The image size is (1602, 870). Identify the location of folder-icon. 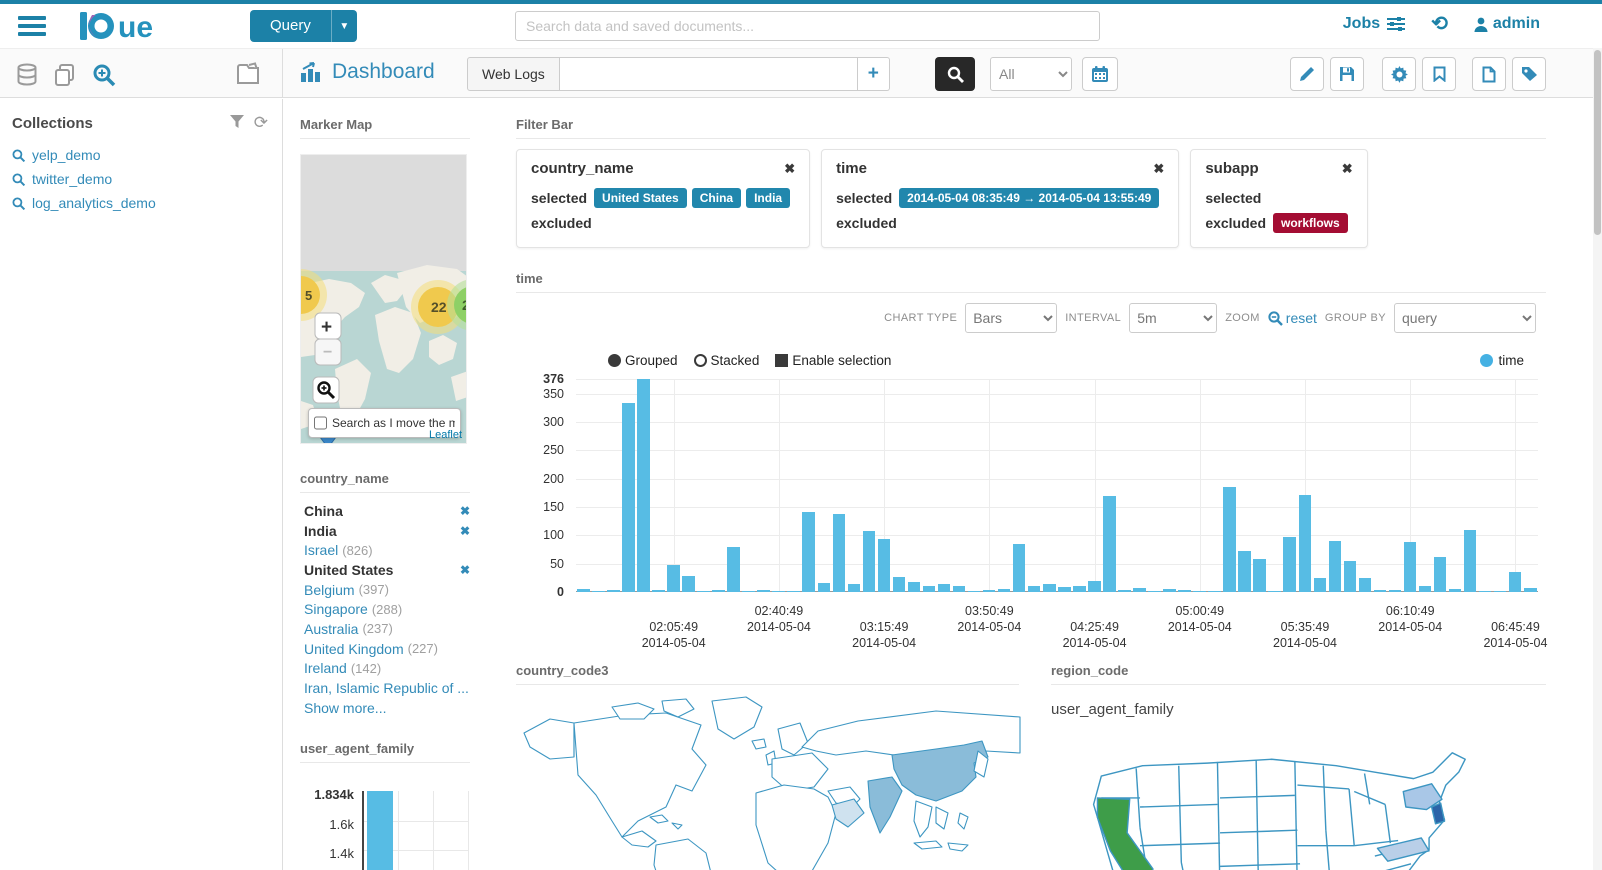
(249, 74).